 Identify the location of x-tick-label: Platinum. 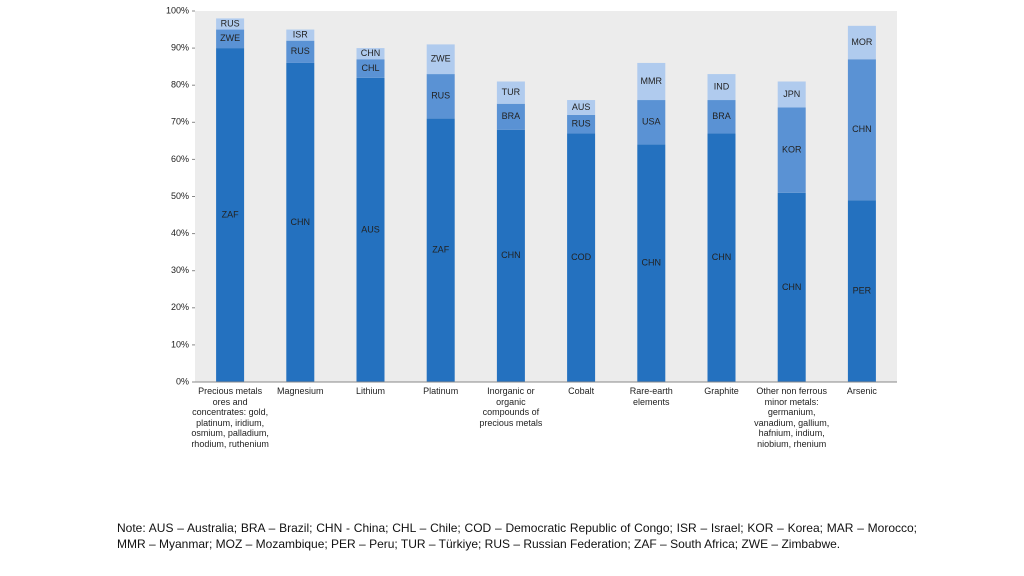
(441, 391).